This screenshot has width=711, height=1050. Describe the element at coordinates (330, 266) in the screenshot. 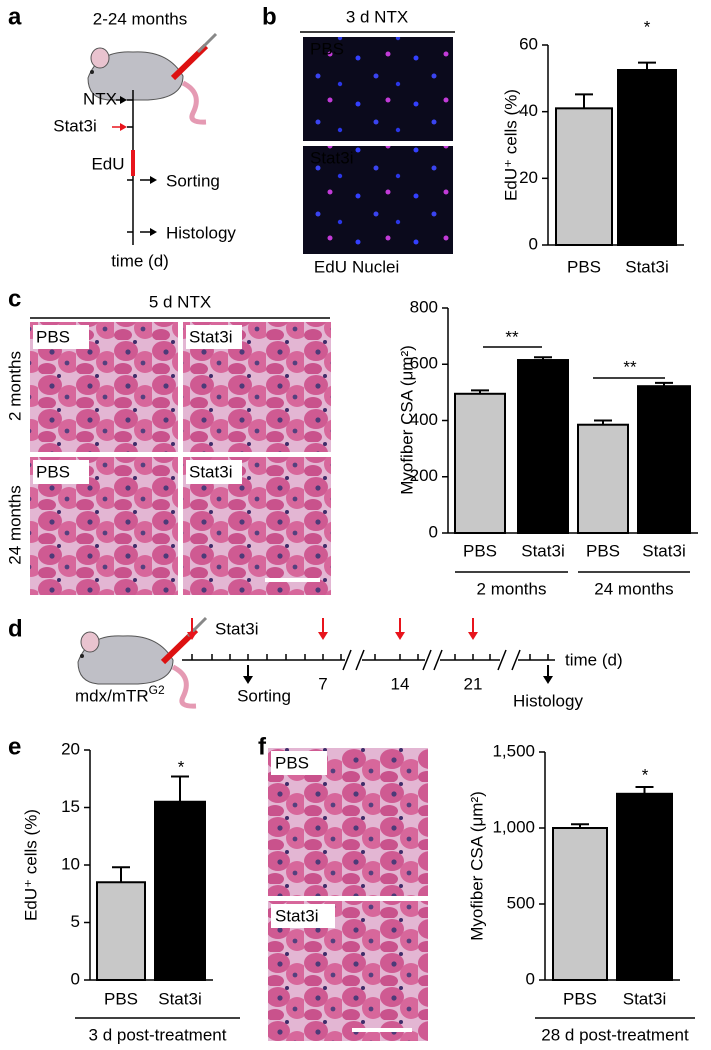

I see `stain-label: EdU` at that location.